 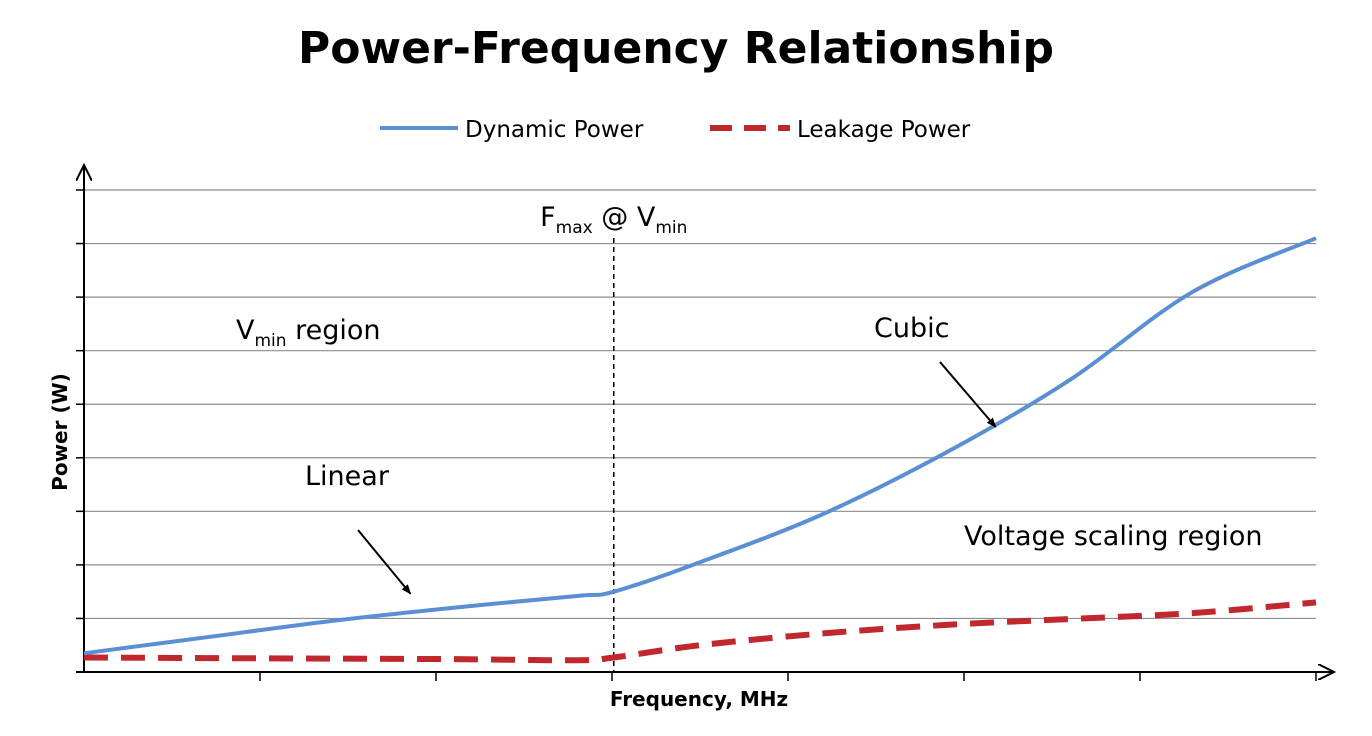 I want to click on cubic-arrow, so click(x=968, y=394).